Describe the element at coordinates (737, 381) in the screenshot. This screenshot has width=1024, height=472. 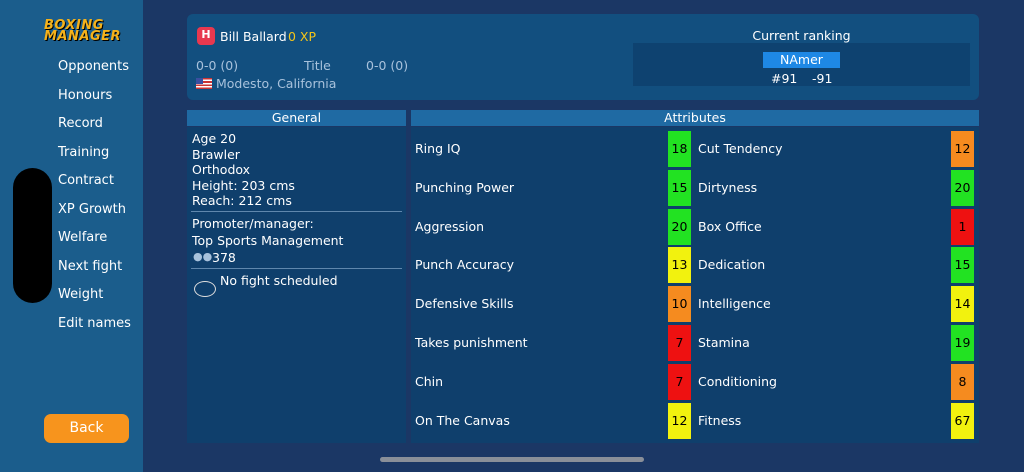
I see `attribute-name: Conditioning` at that location.